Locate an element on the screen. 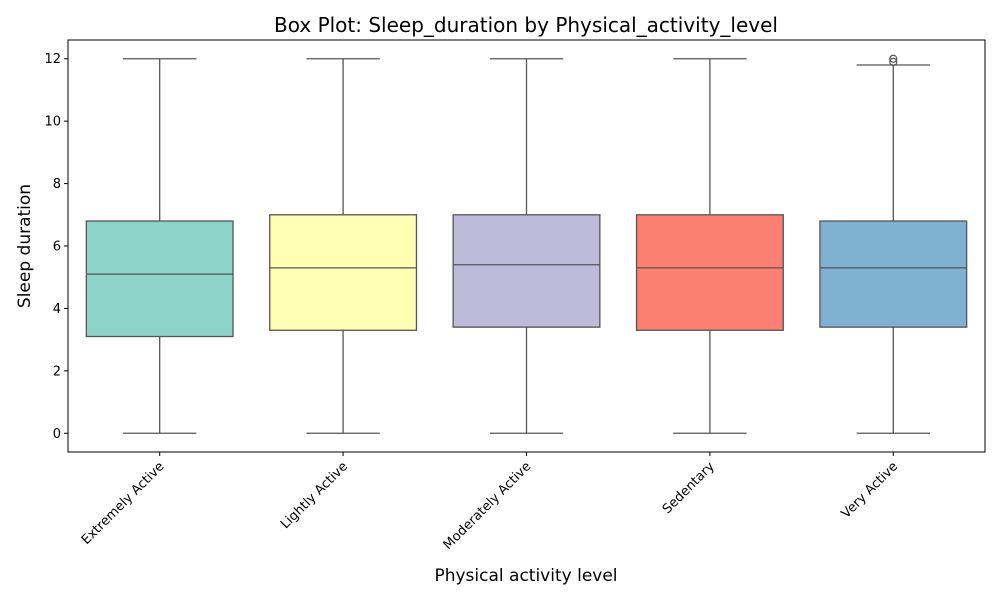 This screenshot has height=600, width=1000. y-tick-label: 6 is located at coordinates (57, 247).